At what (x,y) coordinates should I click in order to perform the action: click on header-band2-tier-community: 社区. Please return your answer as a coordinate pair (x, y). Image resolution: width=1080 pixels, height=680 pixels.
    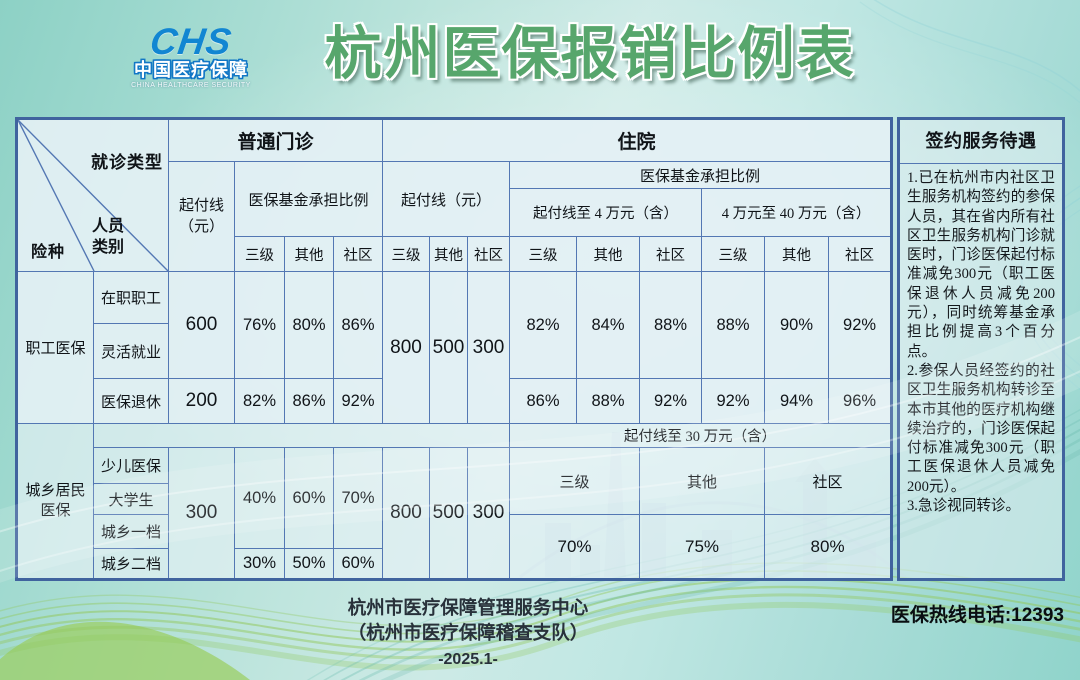
    Looking at the image, I should click on (860, 254).